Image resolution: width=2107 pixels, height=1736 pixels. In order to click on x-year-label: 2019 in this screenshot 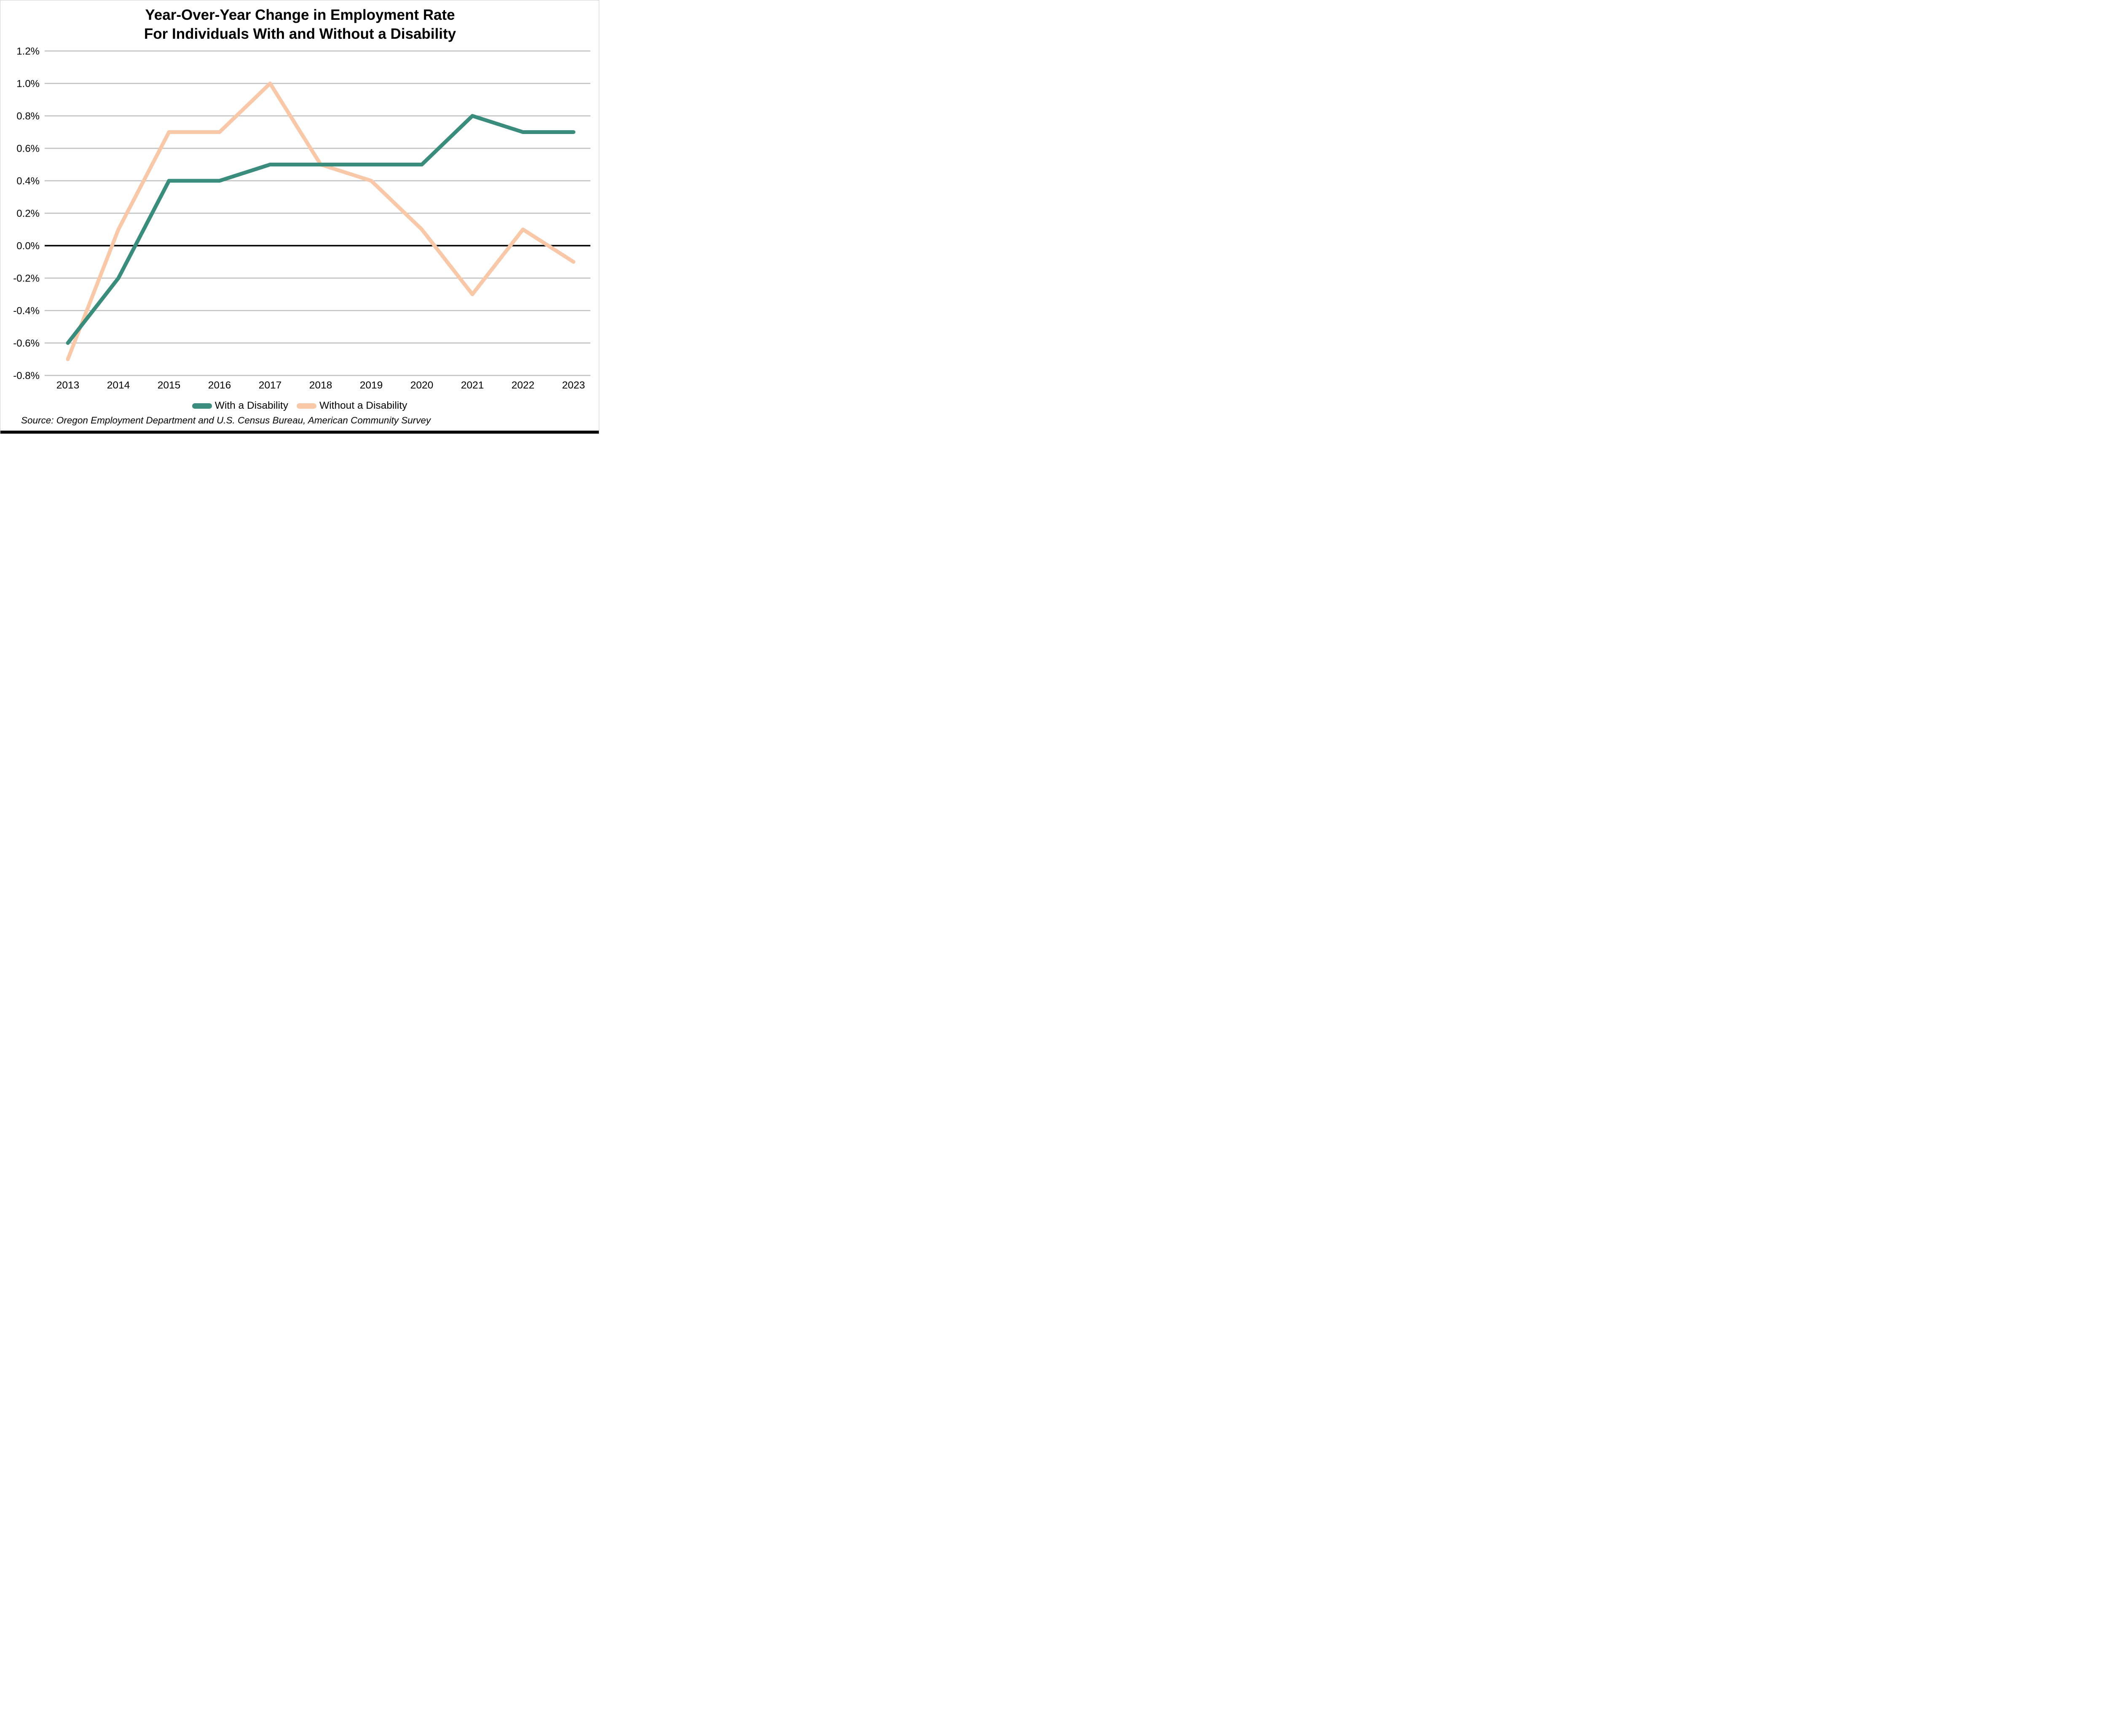, I will do `click(371, 385)`.